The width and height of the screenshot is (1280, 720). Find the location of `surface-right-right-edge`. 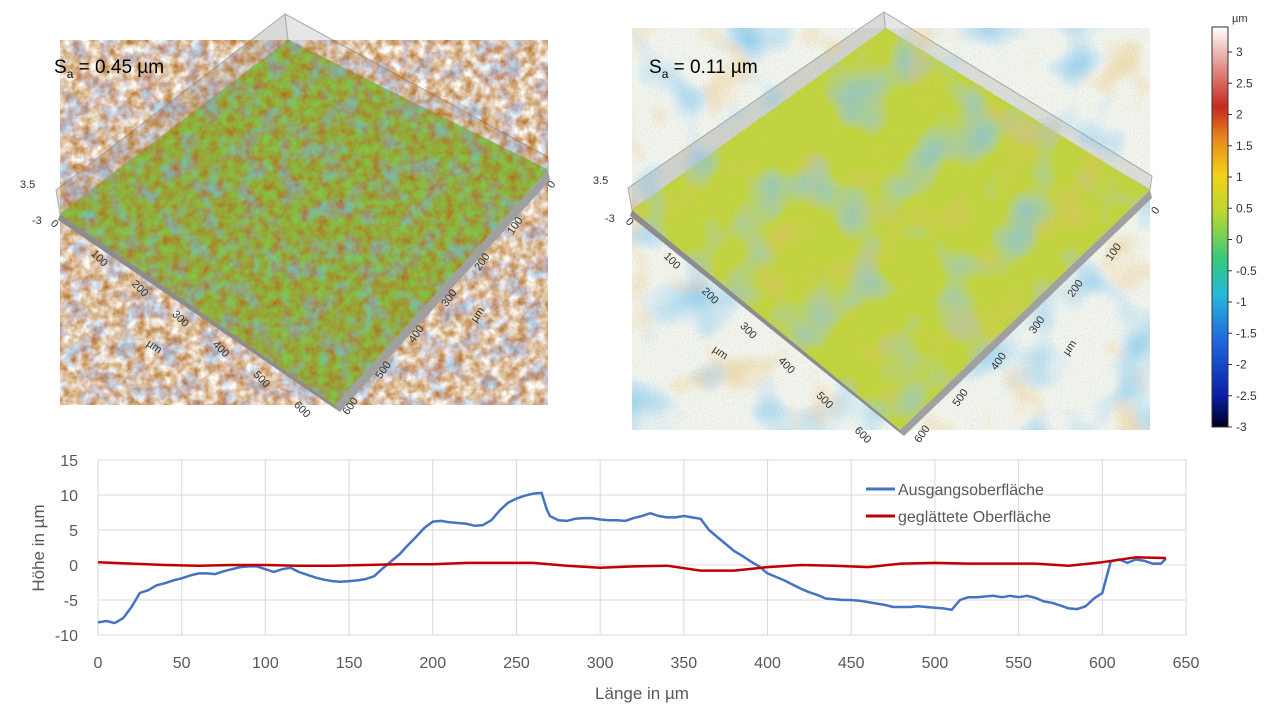

surface-right-right-edge is located at coordinates (1026, 313).